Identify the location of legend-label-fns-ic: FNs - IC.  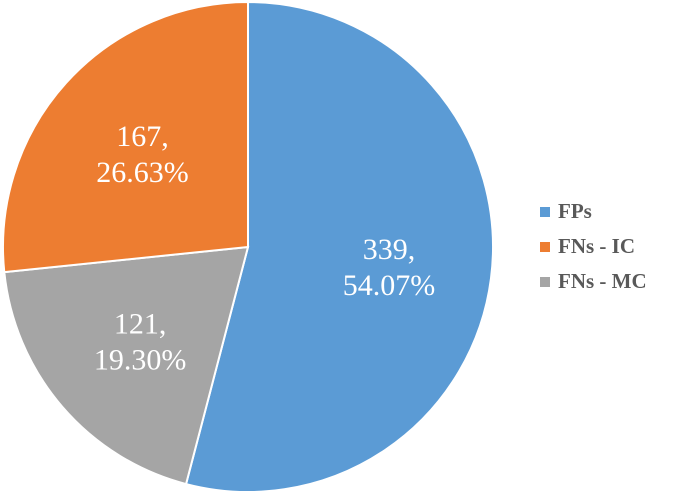
(596, 246).